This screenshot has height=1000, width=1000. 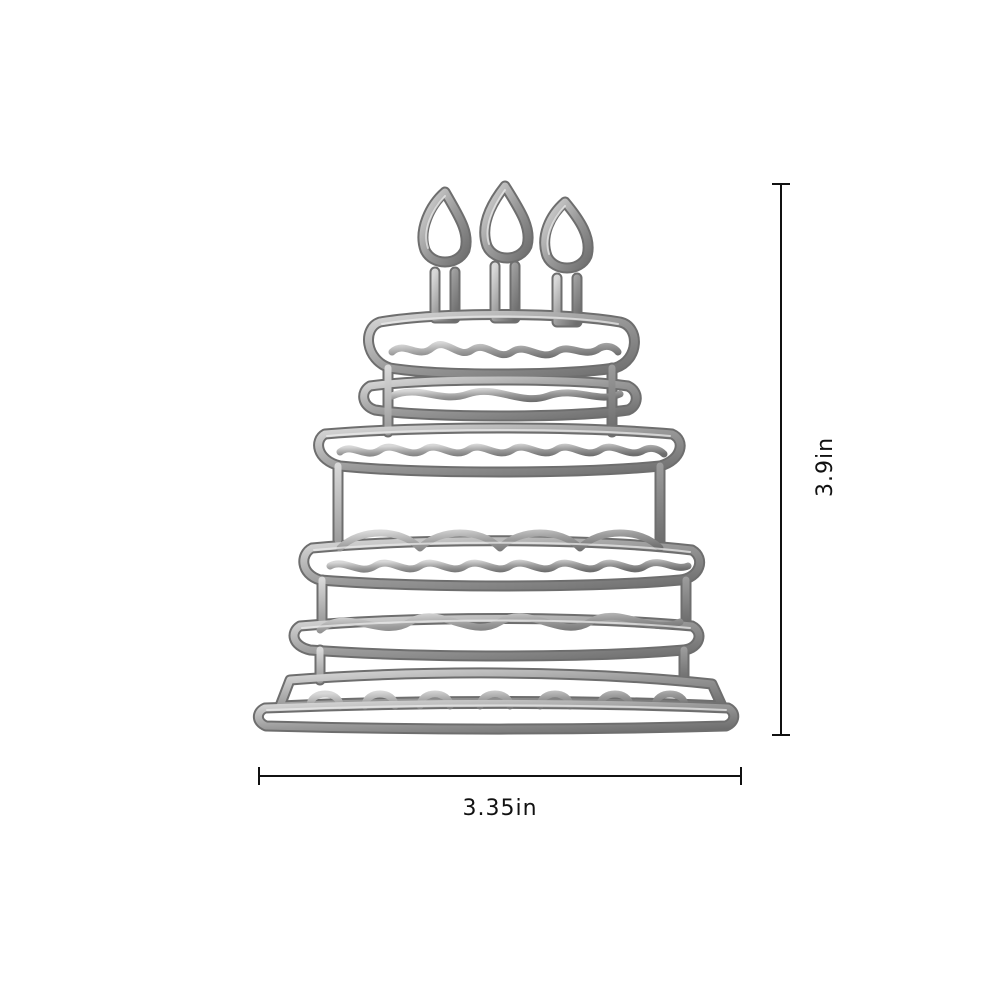 What do you see at coordinates (496, 716) in the screenshot?
I see `cake-plate` at bounding box center [496, 716].